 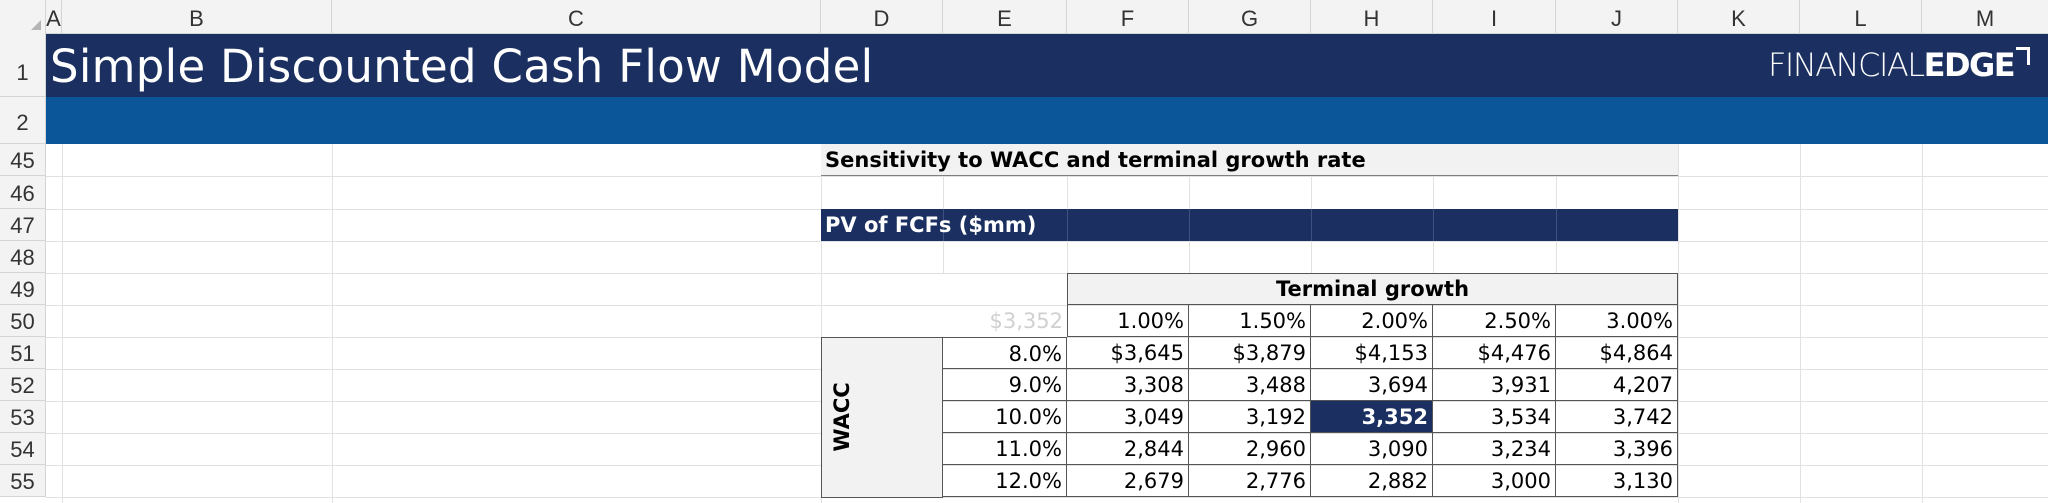 I want to click on pv-value-cell: $3,879, so click(x=1250, y=353).